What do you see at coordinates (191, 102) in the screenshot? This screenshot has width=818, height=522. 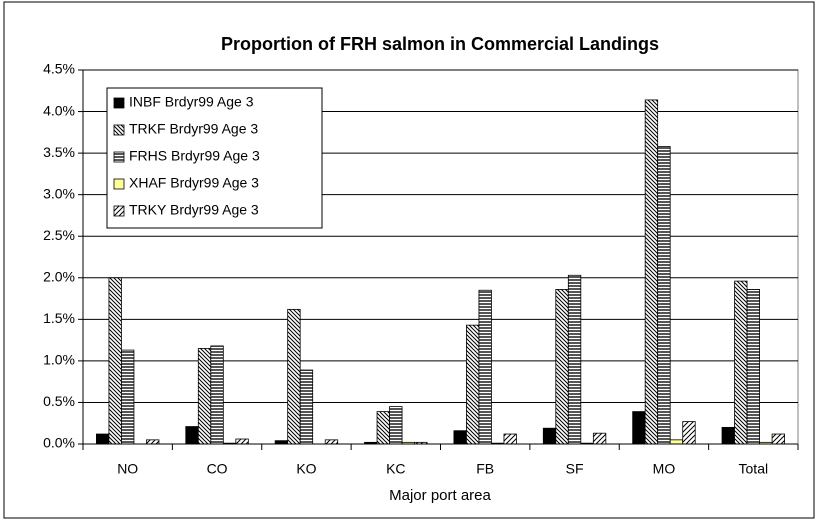 I see `legend-label: INBF Brdyr99 Age 3` at bounding box center [191, 102].